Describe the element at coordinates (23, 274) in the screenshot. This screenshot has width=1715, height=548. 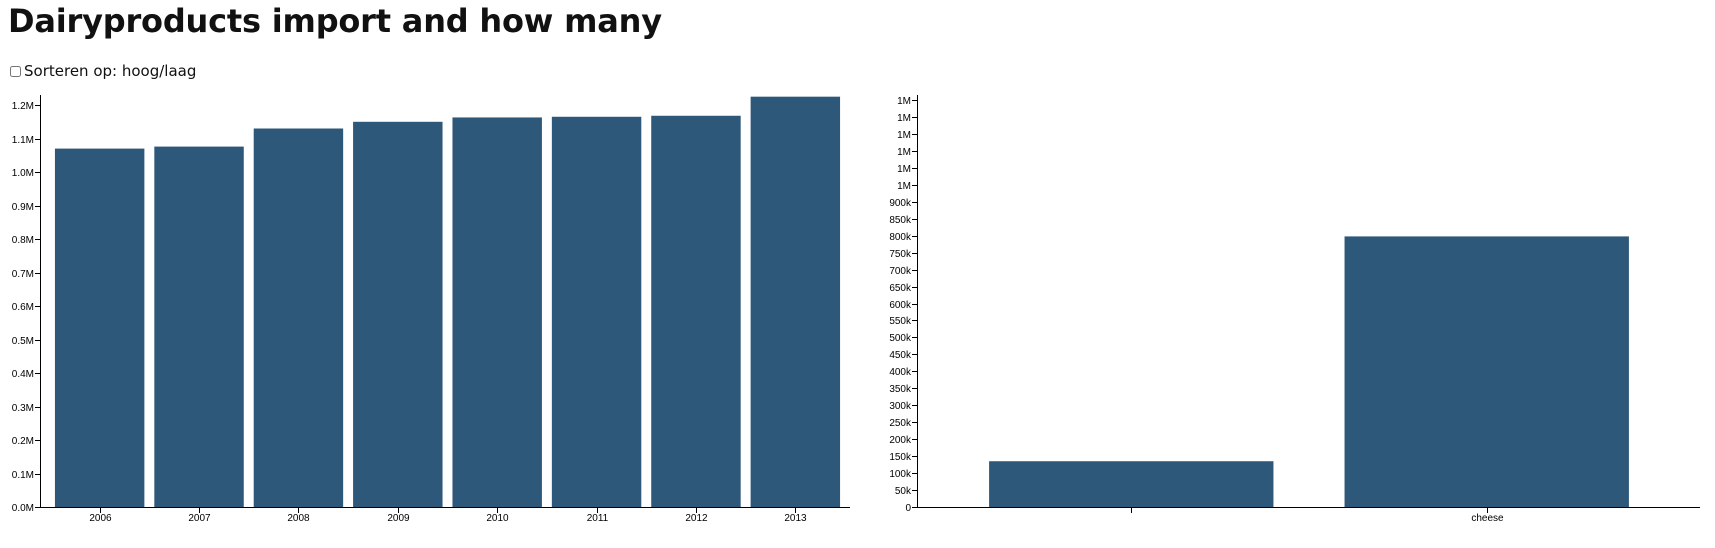
I see `y-tick-label: 0.7M` at that location.